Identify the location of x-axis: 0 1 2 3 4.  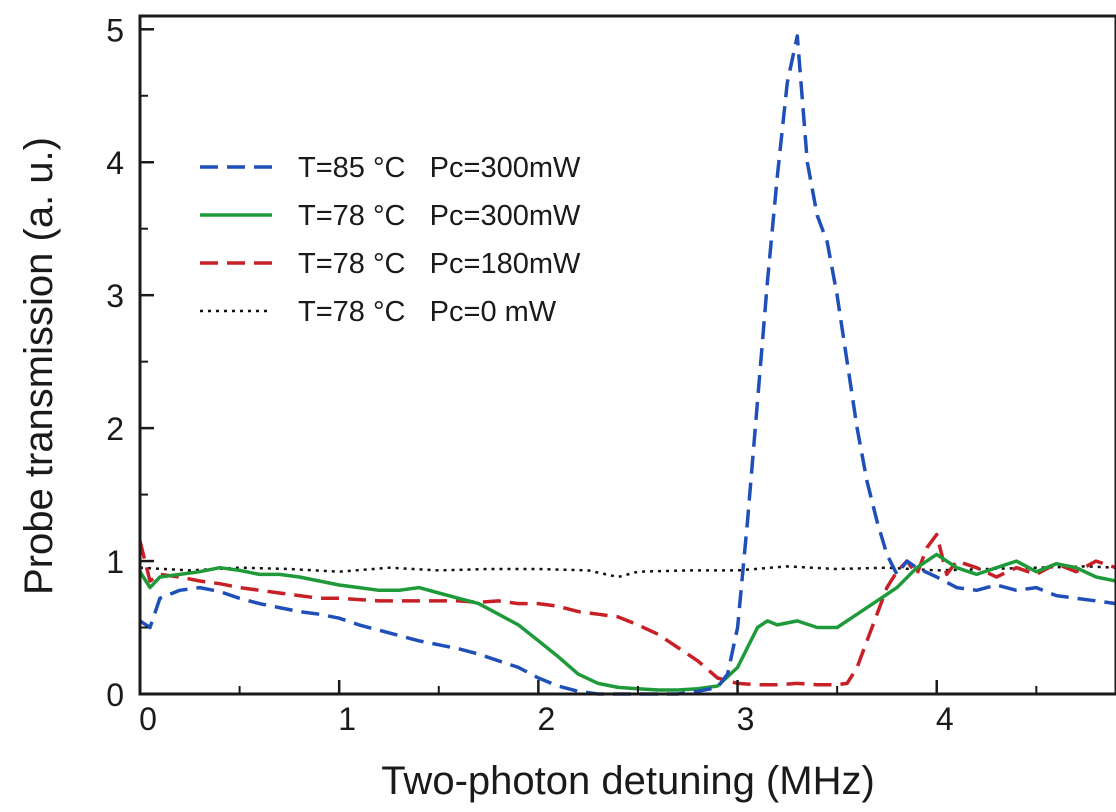
(588, 708).